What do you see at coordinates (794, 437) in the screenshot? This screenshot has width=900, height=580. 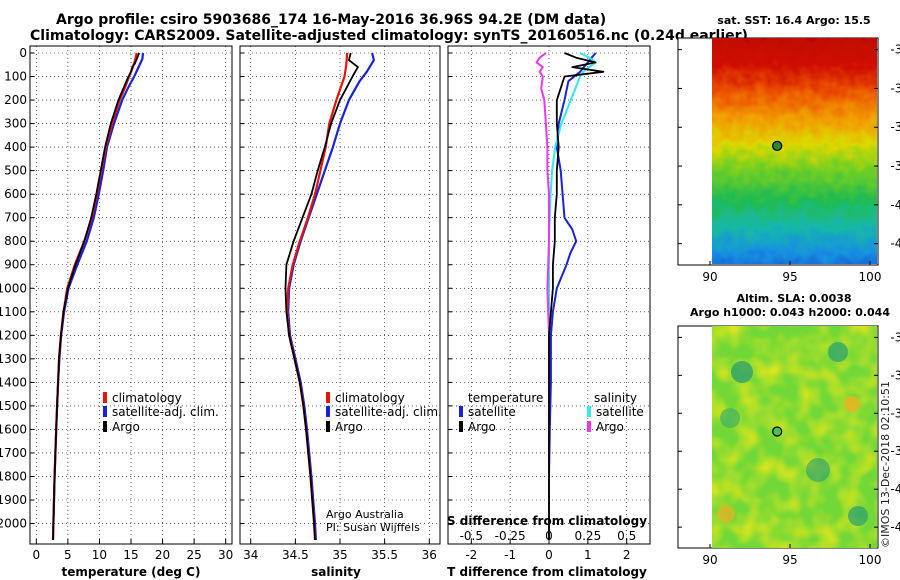 I see `sla-field` at bounding box center [794, 437].